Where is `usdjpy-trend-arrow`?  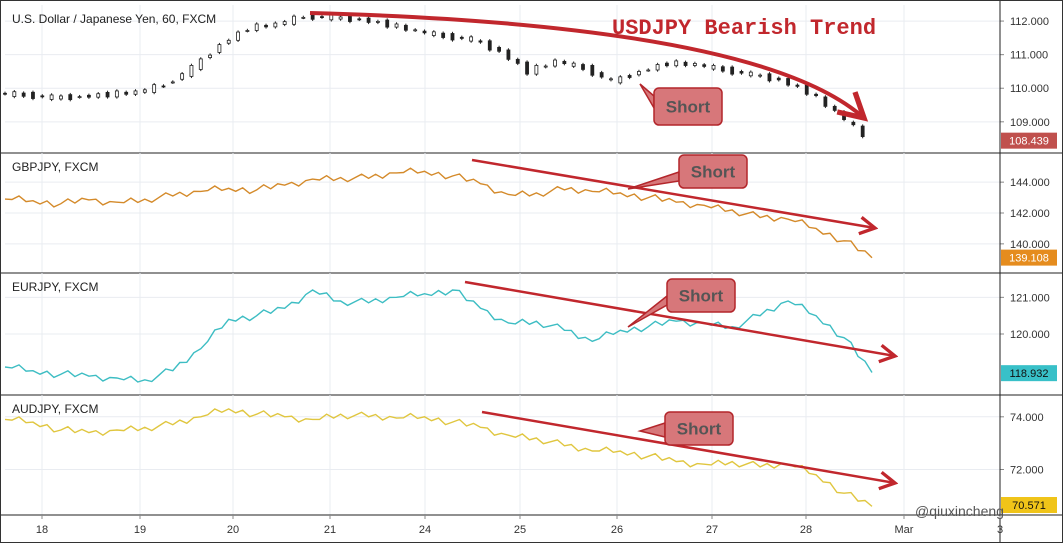 usdjpy-trend-arrow is located at coordinates (586, 64).